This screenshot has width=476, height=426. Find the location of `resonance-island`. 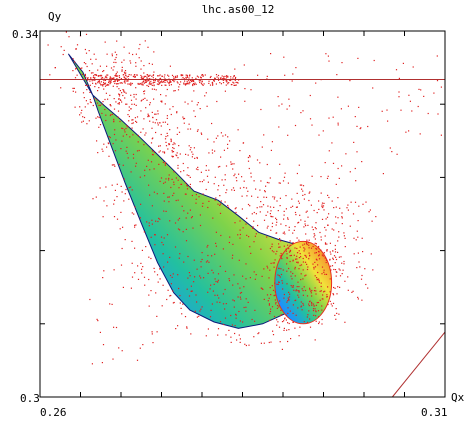

resonance-island is located at coordinates (303, 282).